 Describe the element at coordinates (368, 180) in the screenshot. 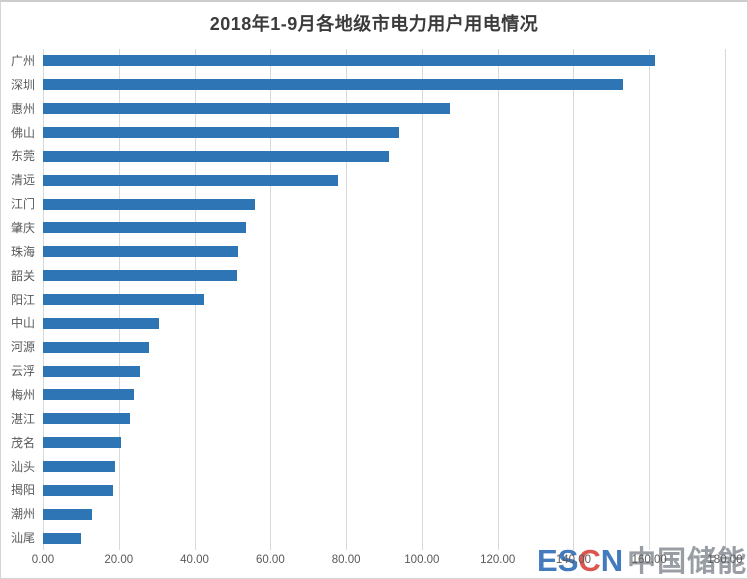

I see `bar-row: 清远` at that location.